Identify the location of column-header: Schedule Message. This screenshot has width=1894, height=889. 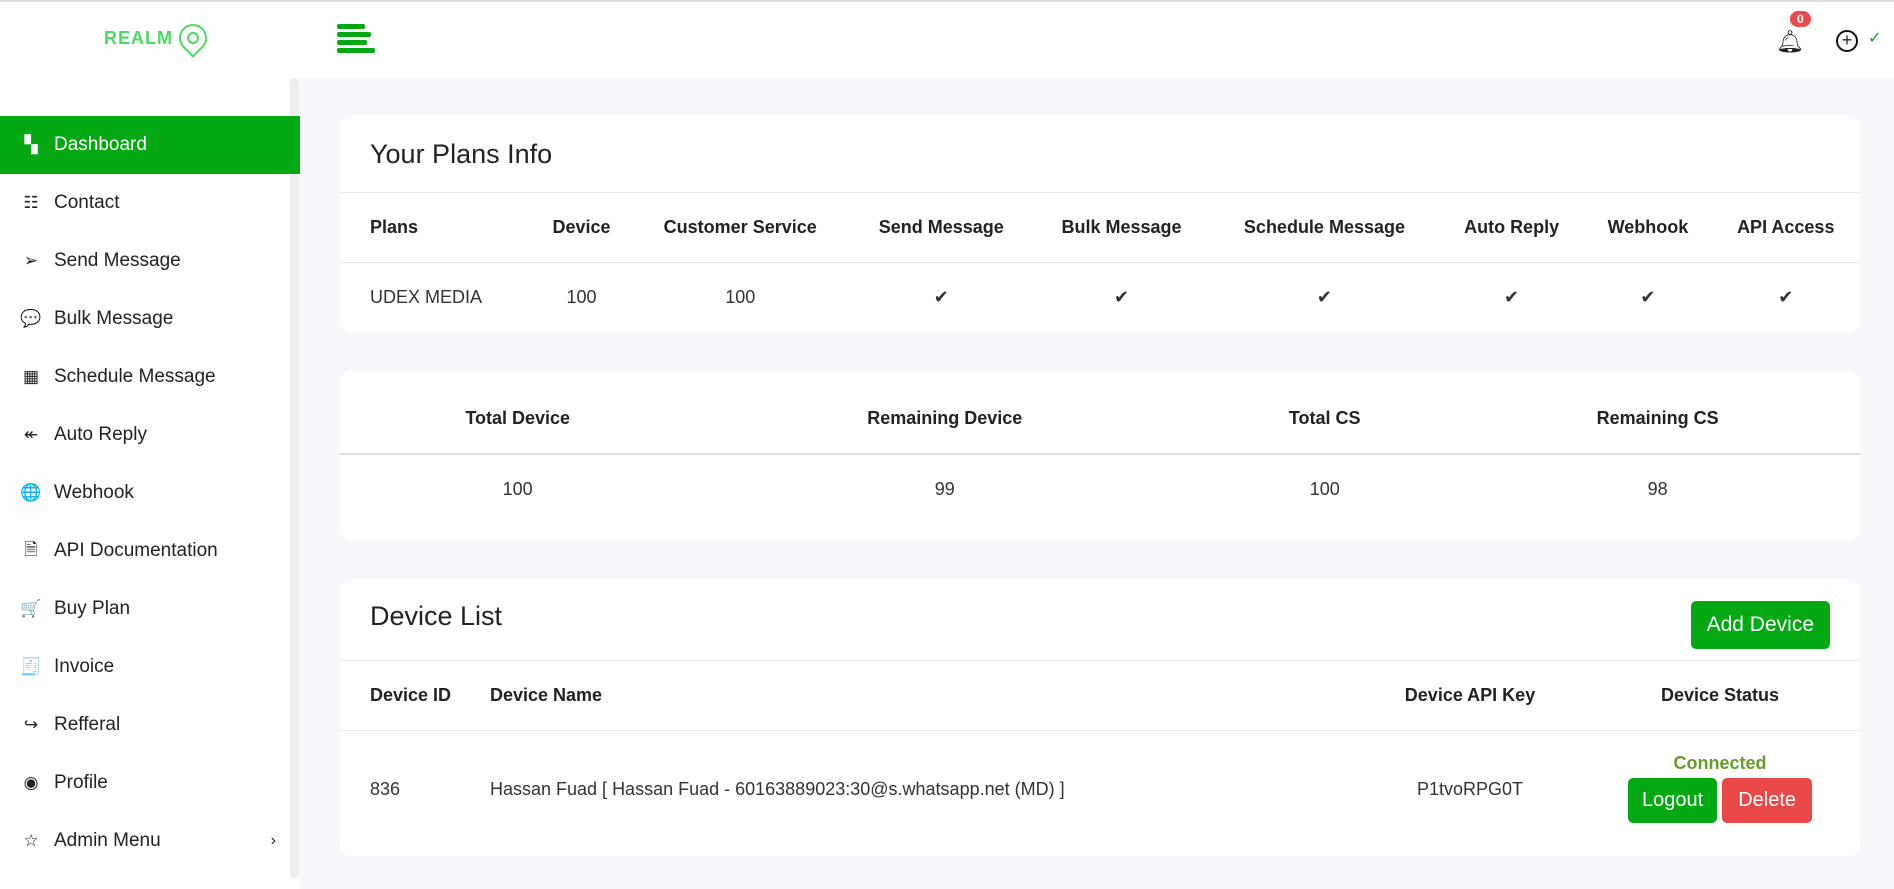
(1324, 227).